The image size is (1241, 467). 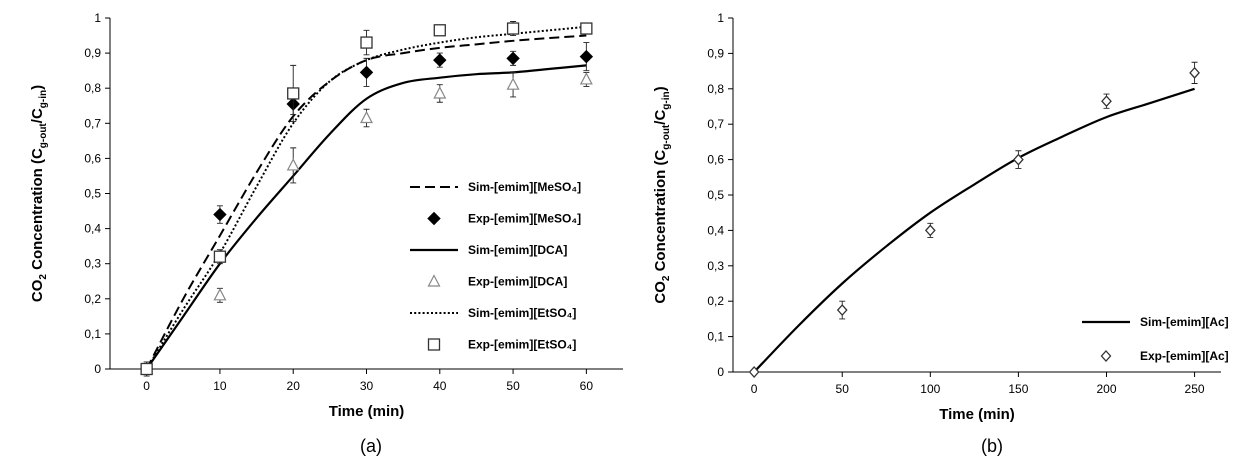 I want to click on y-tick-label-b: 0,3, so click(x=715, y=266).